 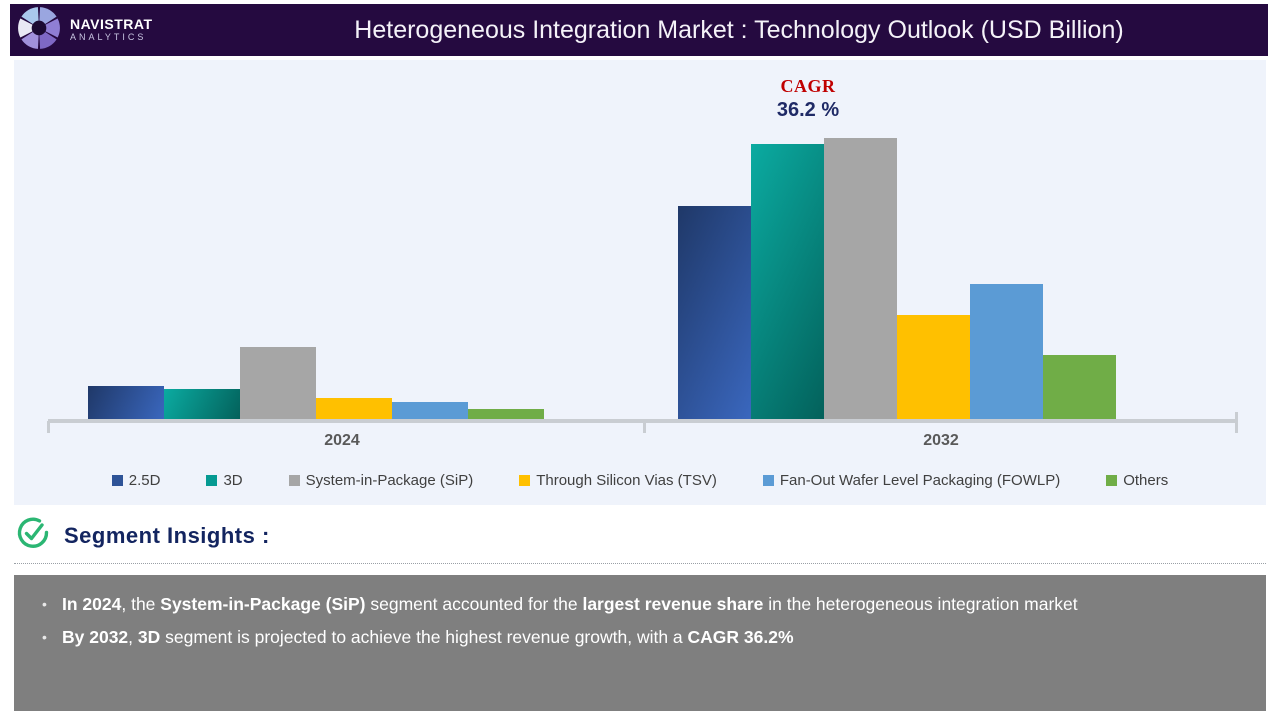 I want to click on legend-label: Others, so click(x=1146, y=480).